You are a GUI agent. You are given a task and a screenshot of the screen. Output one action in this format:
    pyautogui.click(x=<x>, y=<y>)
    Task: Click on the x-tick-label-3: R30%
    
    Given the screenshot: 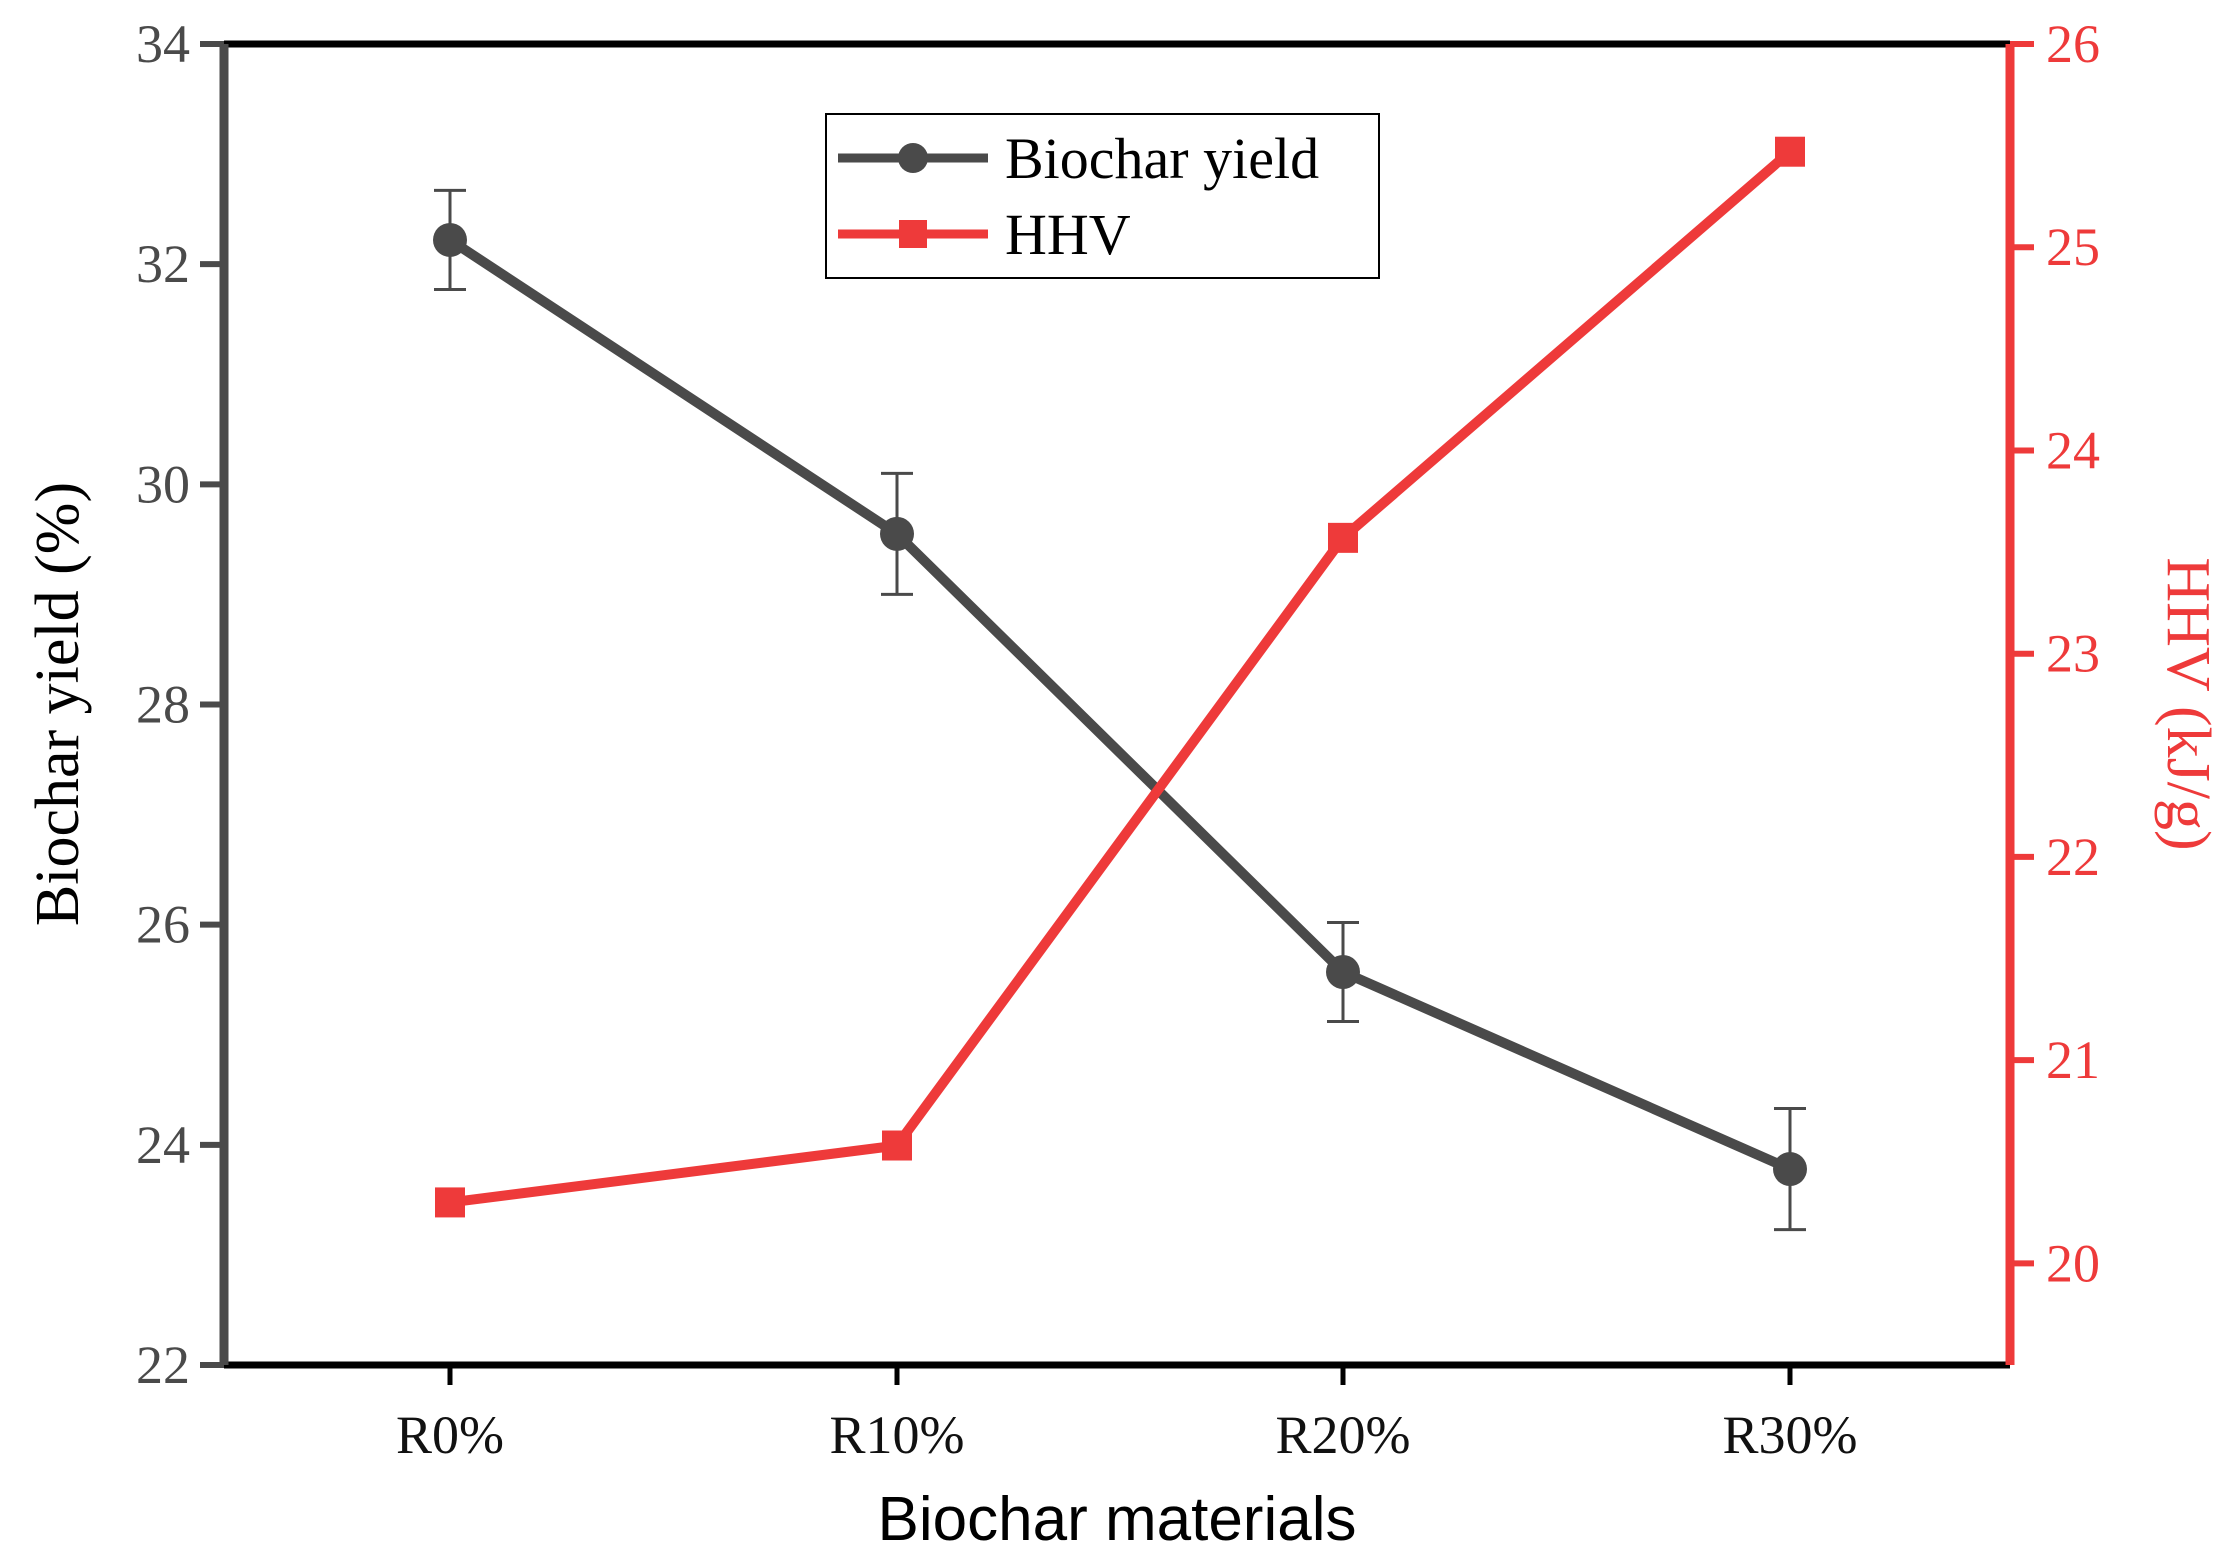 What is the action you would take?
    pyautogui.click(x=1790, y=1435)
    